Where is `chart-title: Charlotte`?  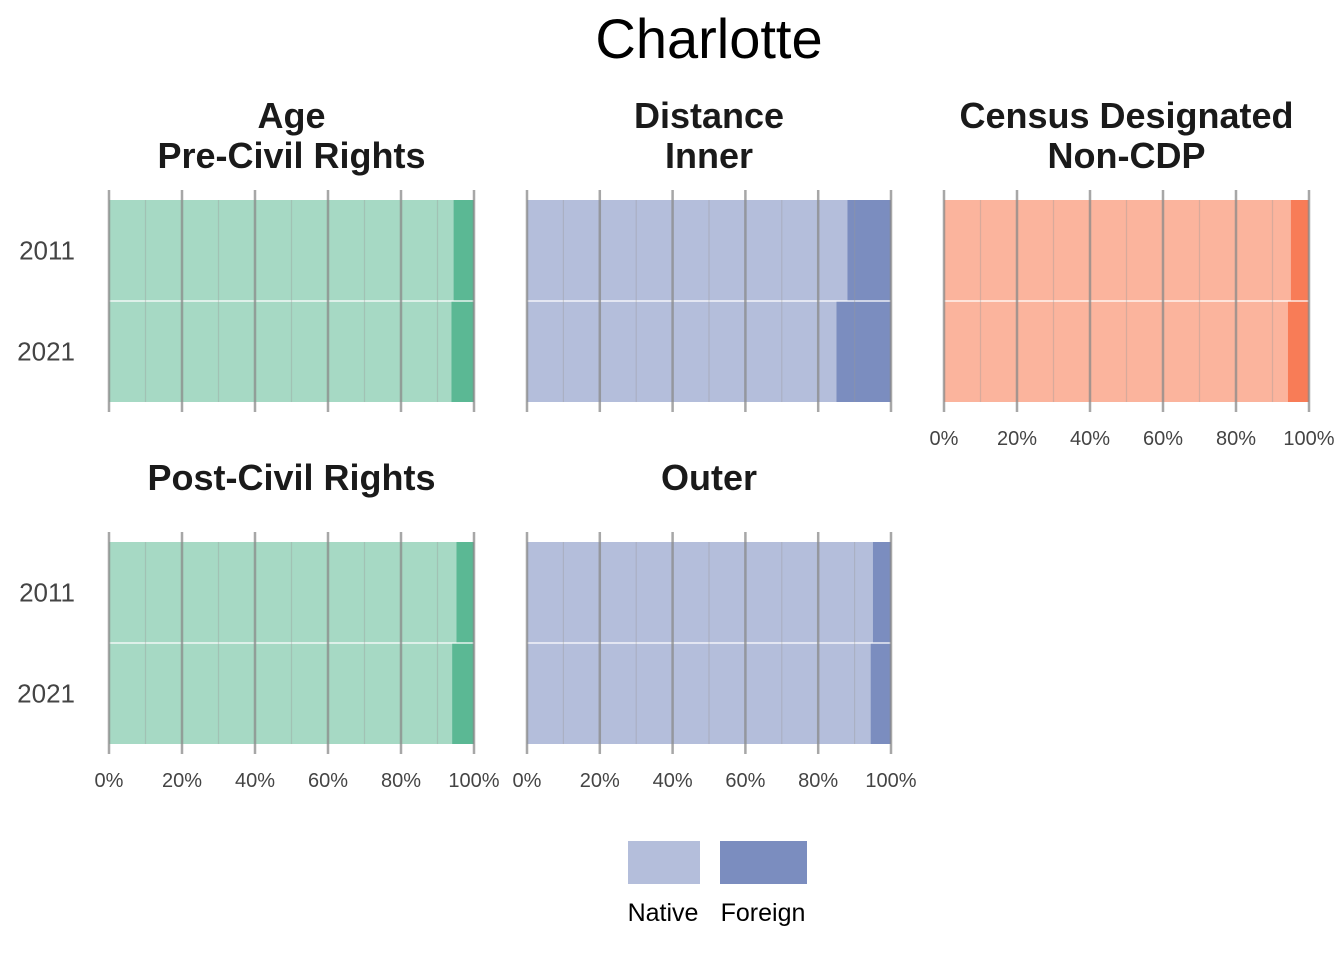 chart-title: Charlotte is located at coordinates (708, 38).